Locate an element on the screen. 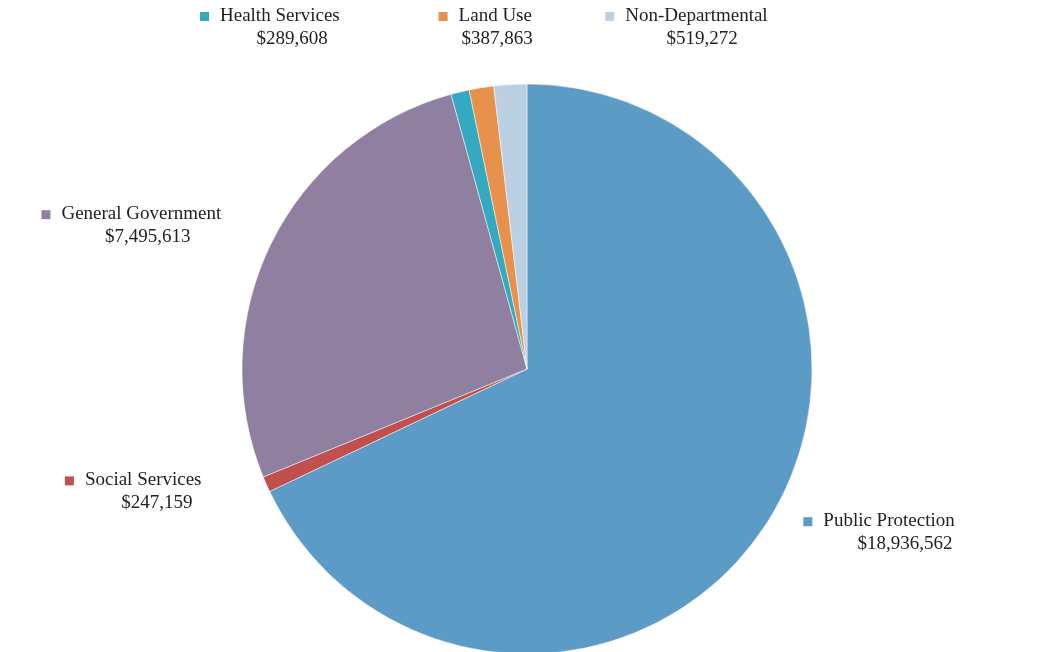 This screenshot has height=652, width=1047. legend-label: Health Services is located at coordinates (280, 14).